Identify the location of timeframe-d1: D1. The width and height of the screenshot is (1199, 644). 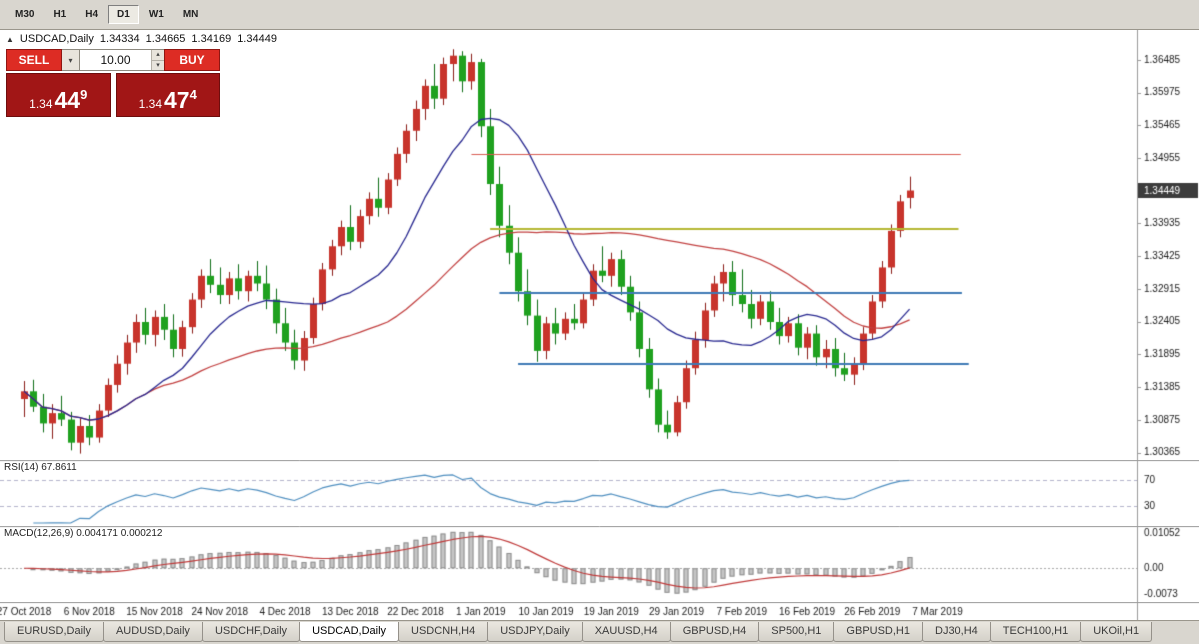
(123, 14).